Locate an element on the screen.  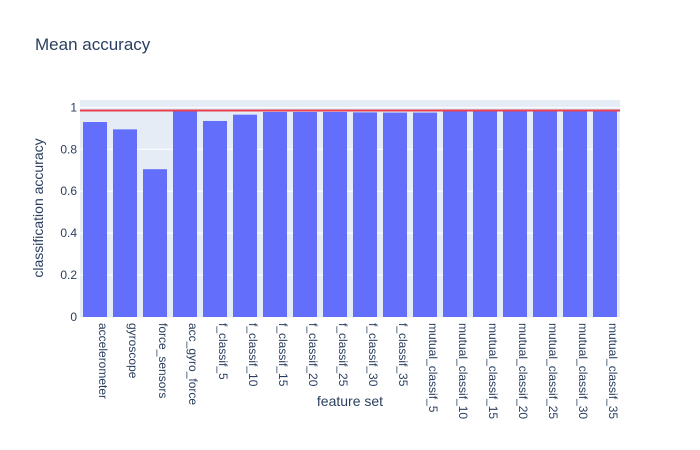
y-tick-label: 0.4 is located at coordinates (68, 233).